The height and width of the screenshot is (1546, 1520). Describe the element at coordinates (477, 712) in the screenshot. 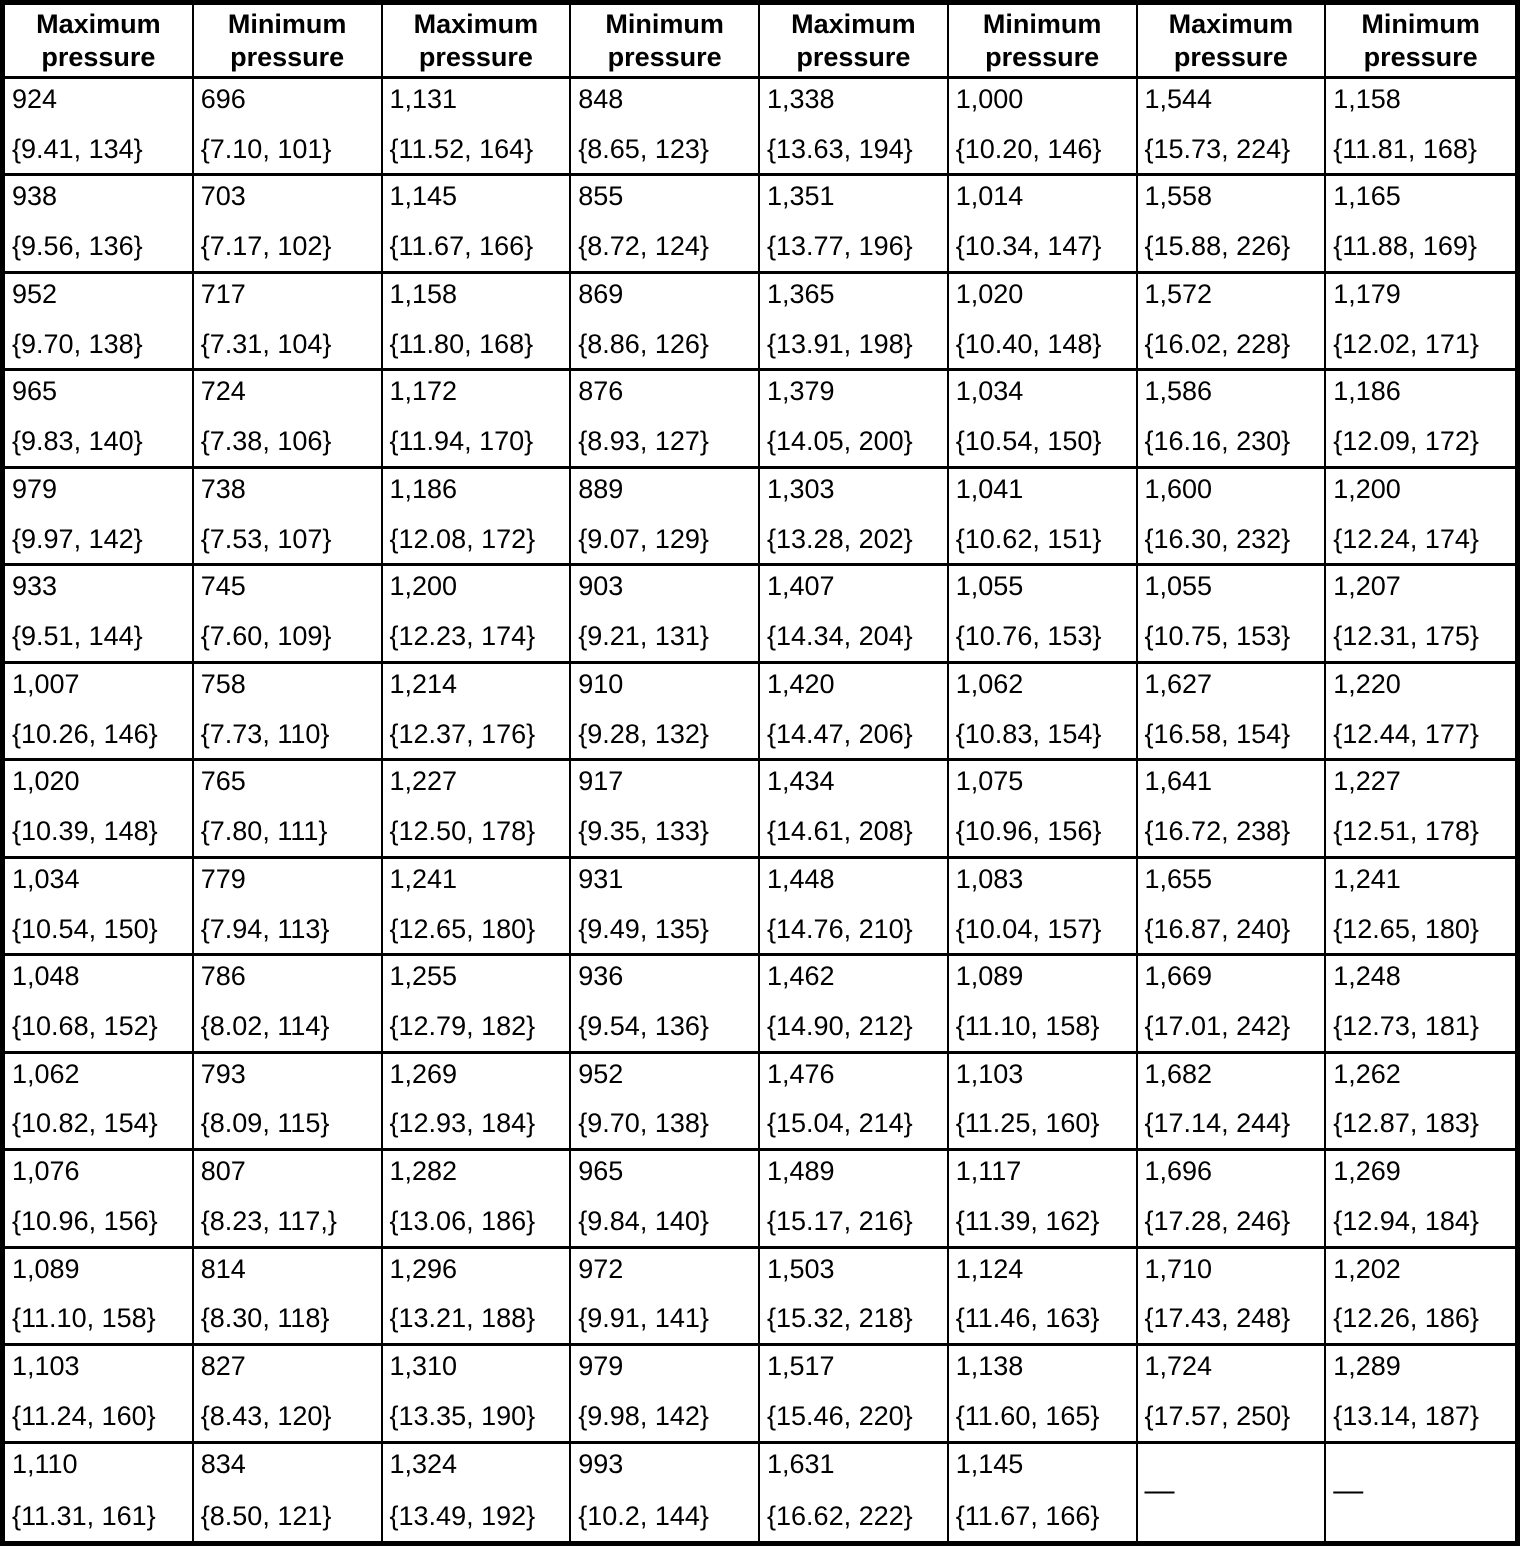

I see `table-cell: 1,214 {12.37, 176}` at that location.